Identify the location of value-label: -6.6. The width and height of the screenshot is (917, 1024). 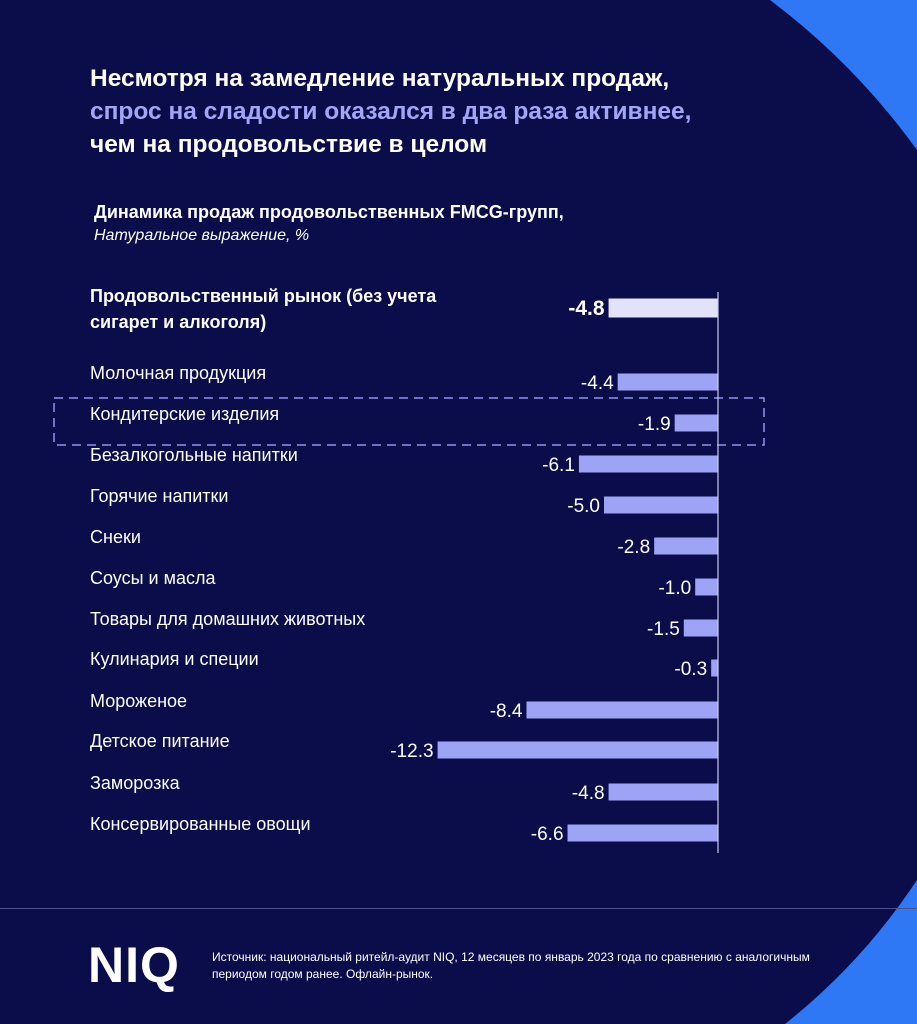
(547, 834).